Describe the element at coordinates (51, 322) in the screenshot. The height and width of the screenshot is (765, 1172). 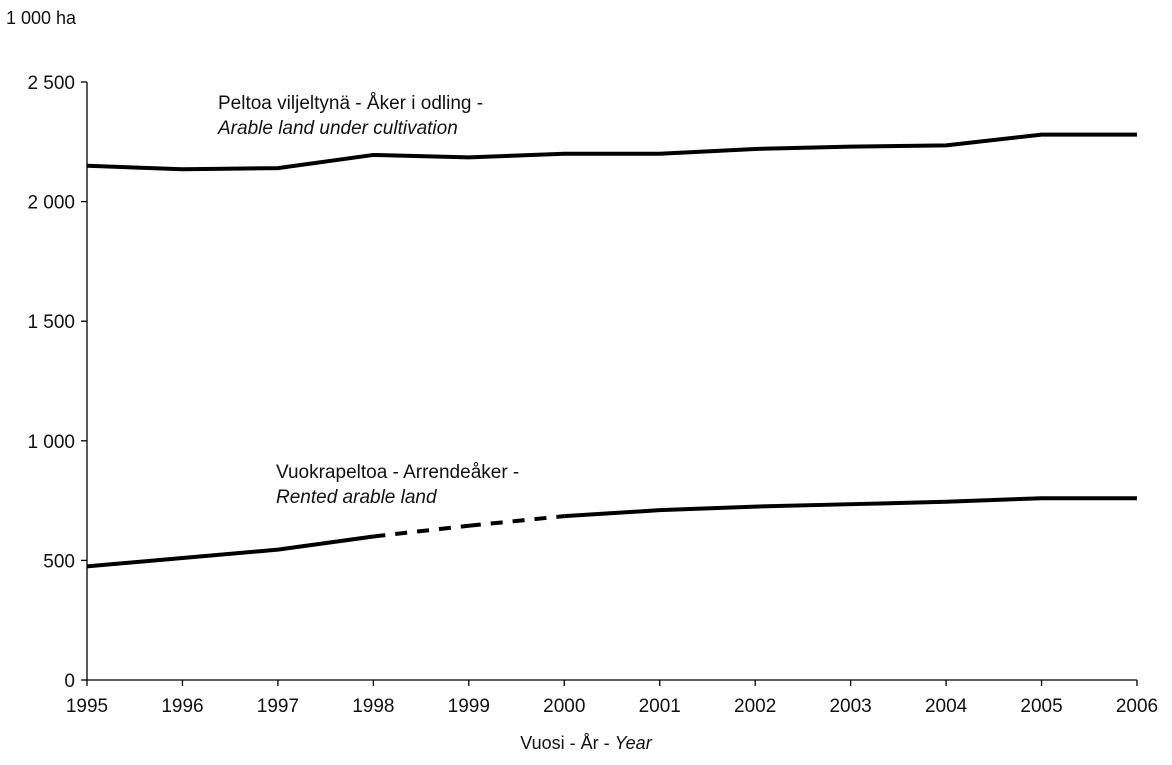
I see `y-tick-label: 1 500` at that location.